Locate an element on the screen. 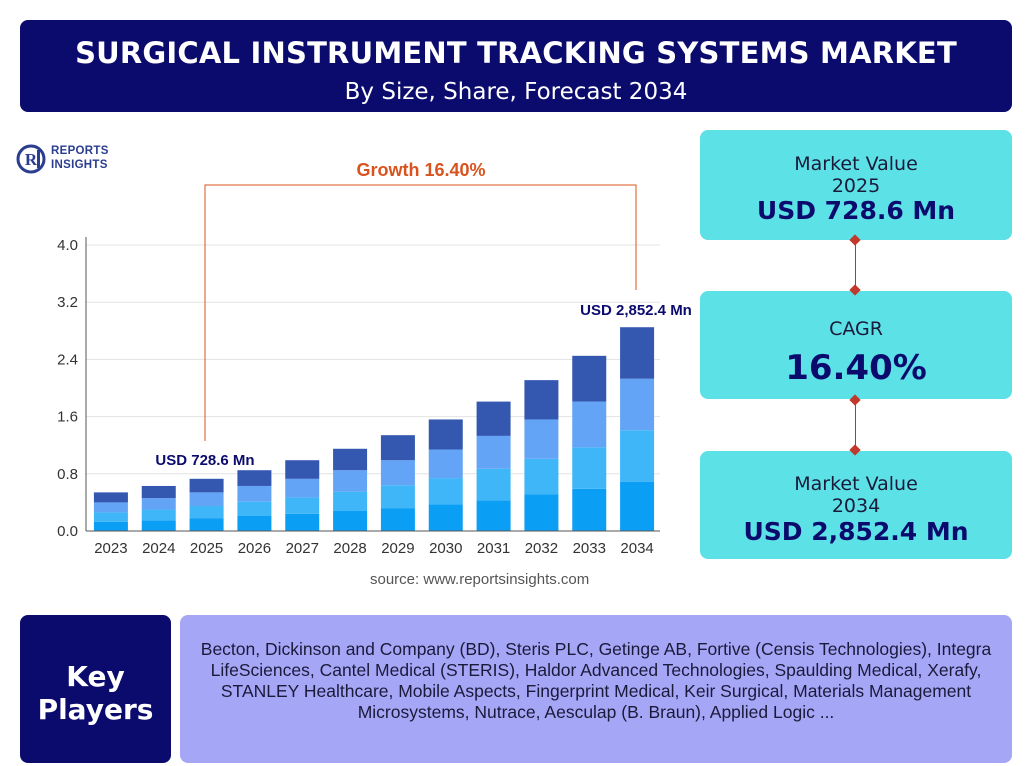  logo-icon: R is located at coordinates (31, 159).